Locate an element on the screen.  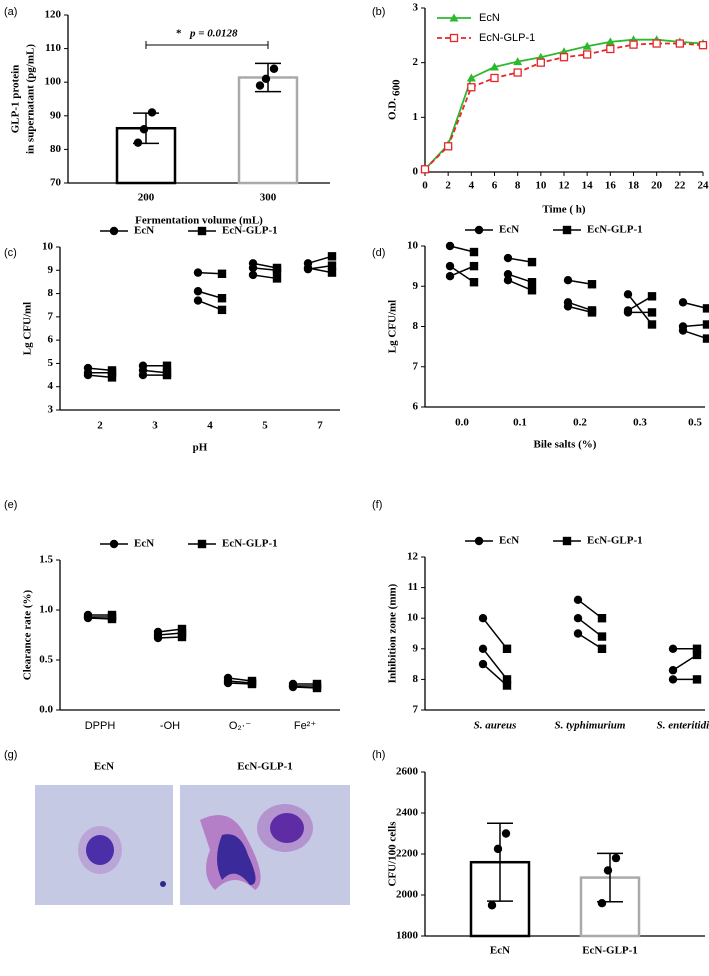
x-tick-label: 22 is located at coordinates (680, 186).